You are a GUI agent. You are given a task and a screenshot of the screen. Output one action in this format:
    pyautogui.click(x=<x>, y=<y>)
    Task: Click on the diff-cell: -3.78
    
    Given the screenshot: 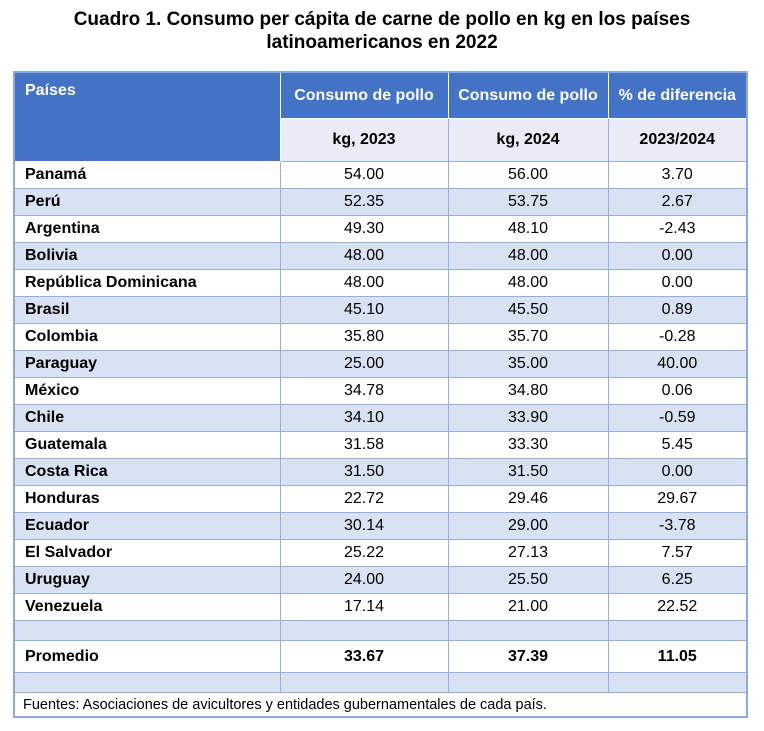 What is the action you would take?
    pyautogui.click(x=677, y=526)
    